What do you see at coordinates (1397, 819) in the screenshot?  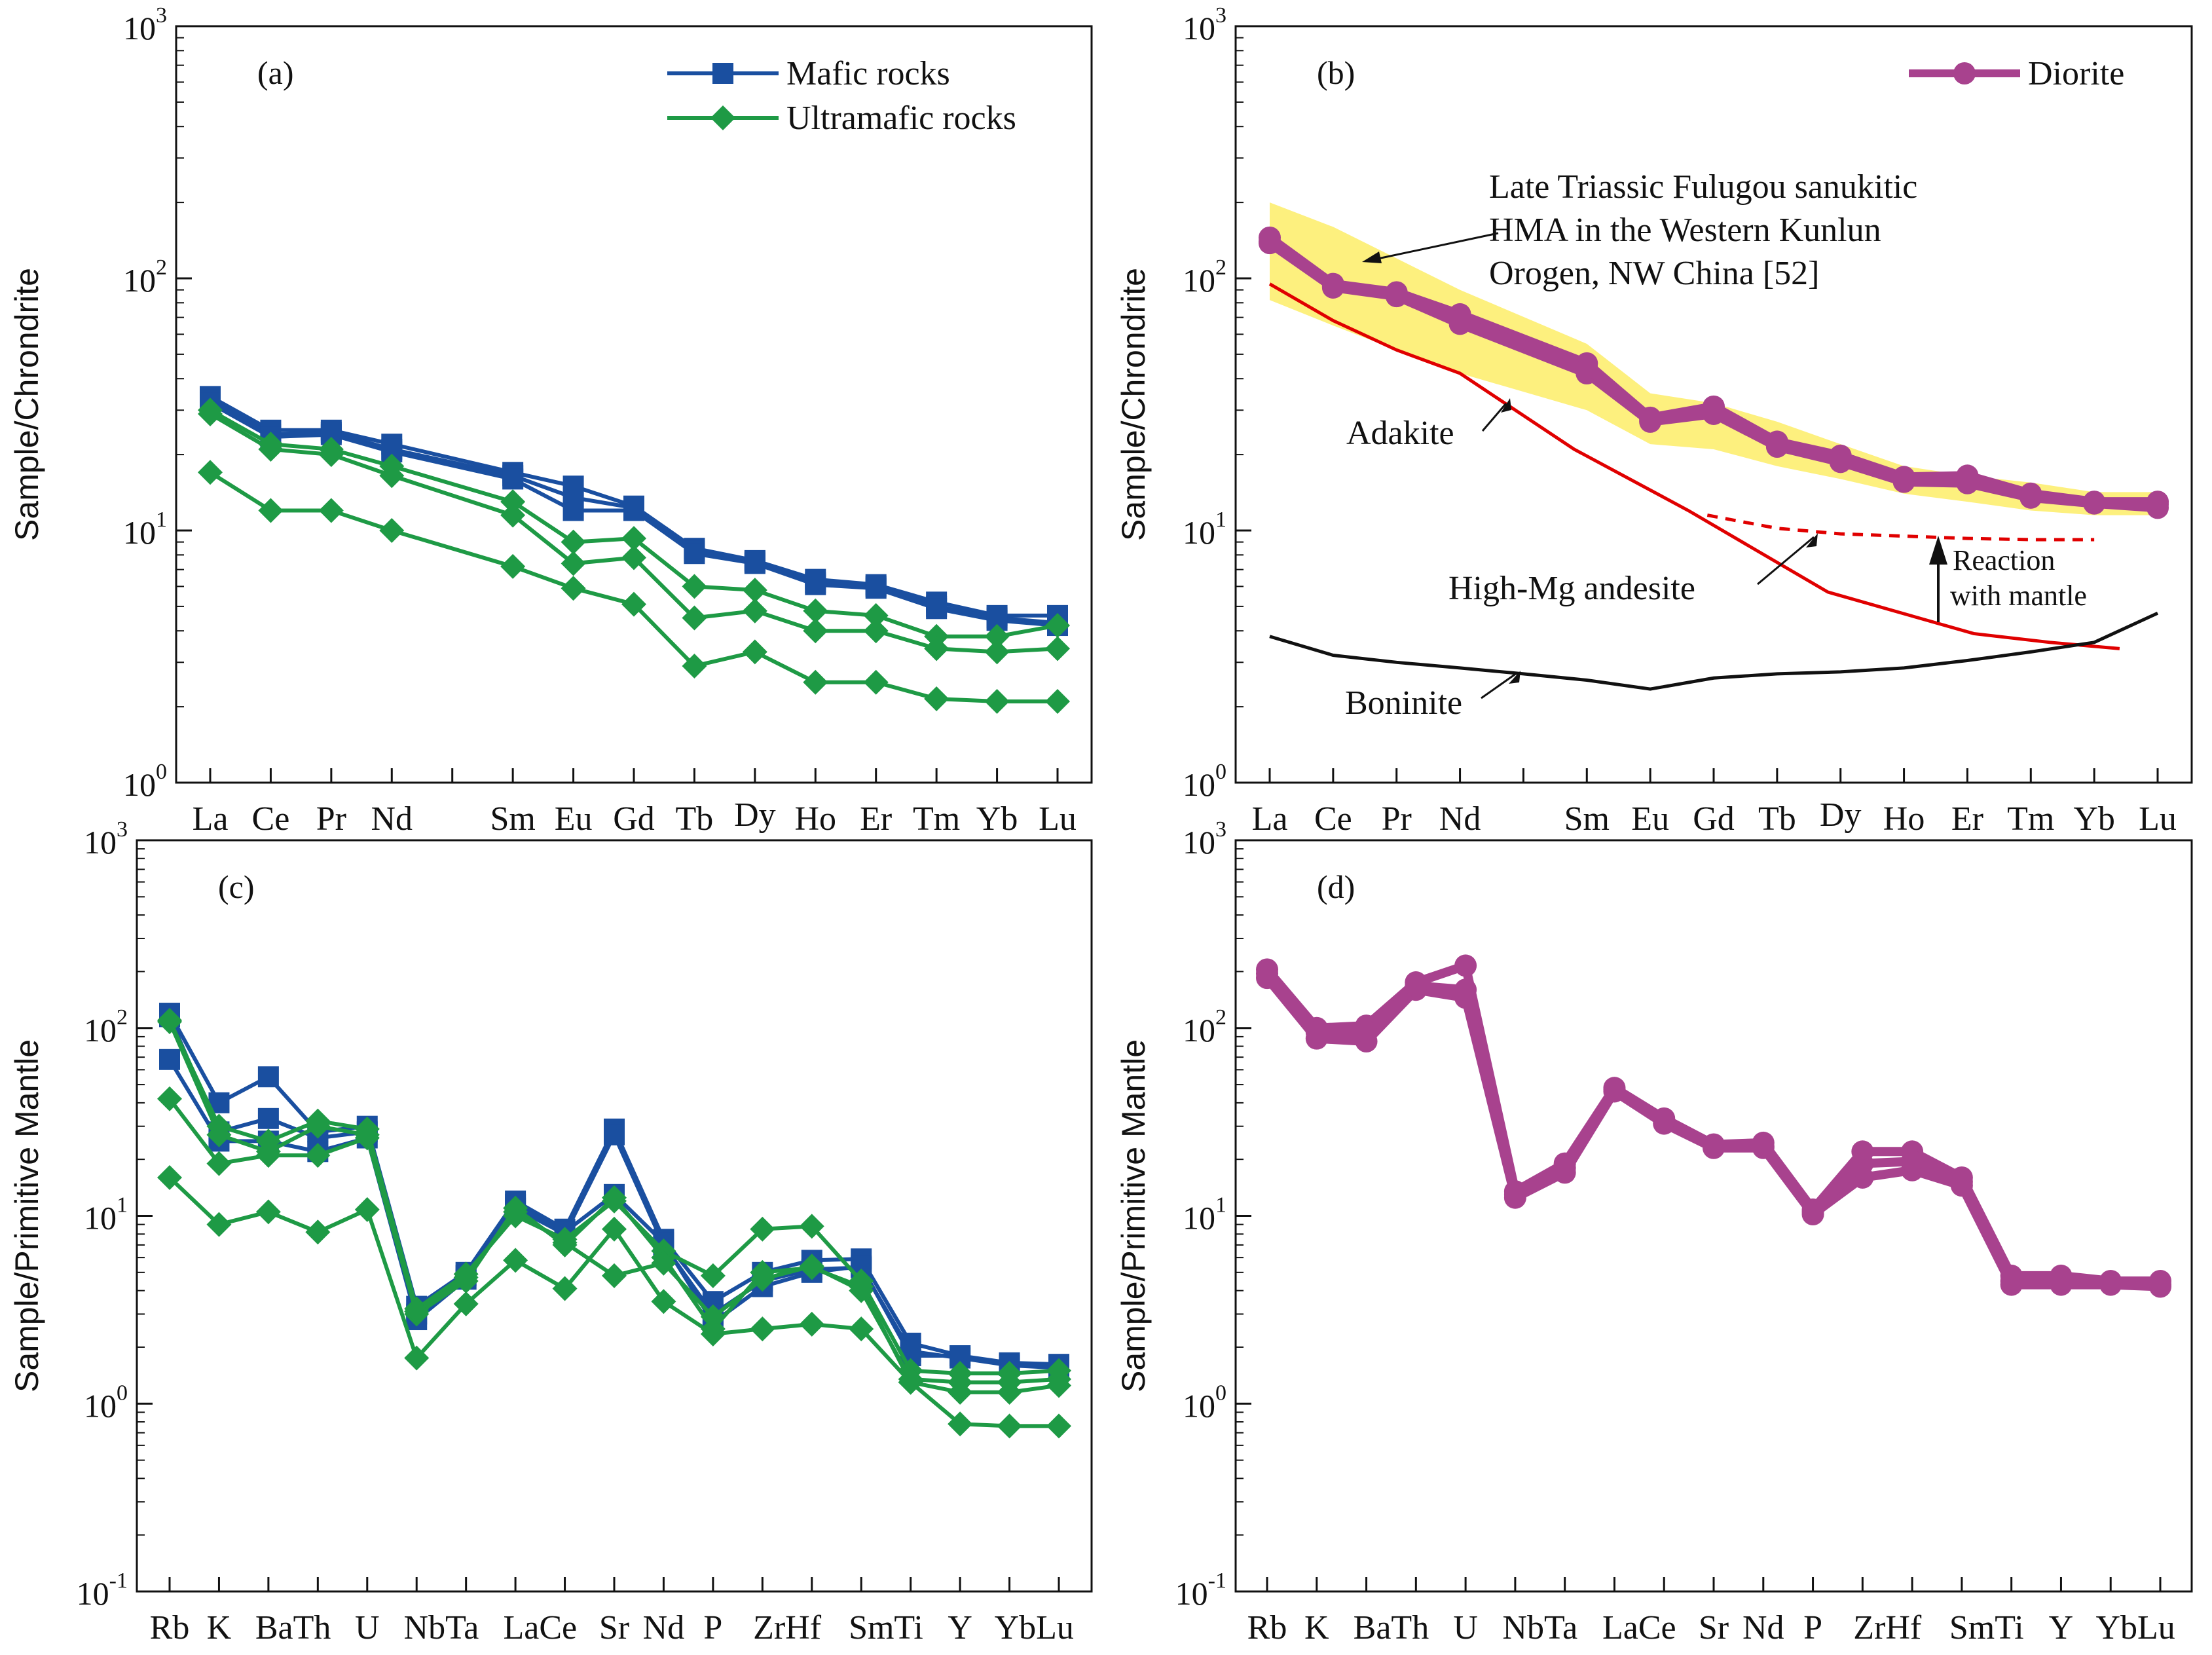 I see `x-tick-label: Pr` at bounding box center [1397, 819].